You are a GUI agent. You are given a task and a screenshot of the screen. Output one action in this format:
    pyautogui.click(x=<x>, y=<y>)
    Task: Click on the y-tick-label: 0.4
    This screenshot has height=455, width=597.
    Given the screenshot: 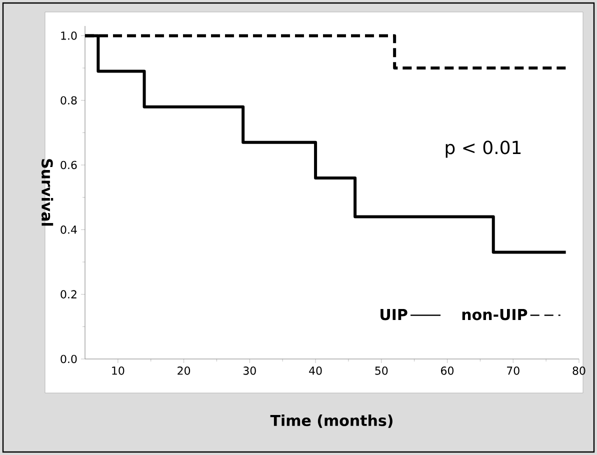 What is the action you would take?
    pyautogui.click(x=68, y=230)
    